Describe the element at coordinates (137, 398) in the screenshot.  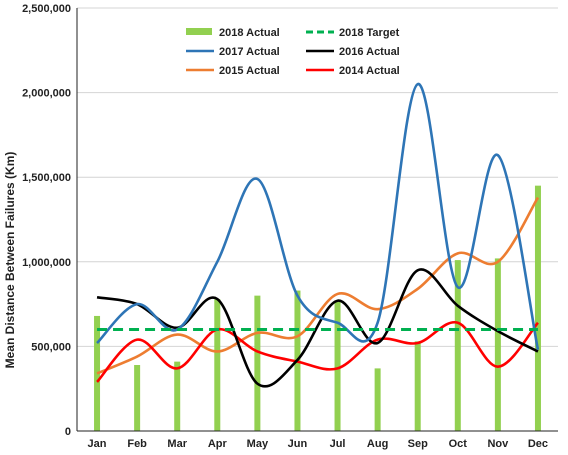
I see `bar-2018-feb` at that location.